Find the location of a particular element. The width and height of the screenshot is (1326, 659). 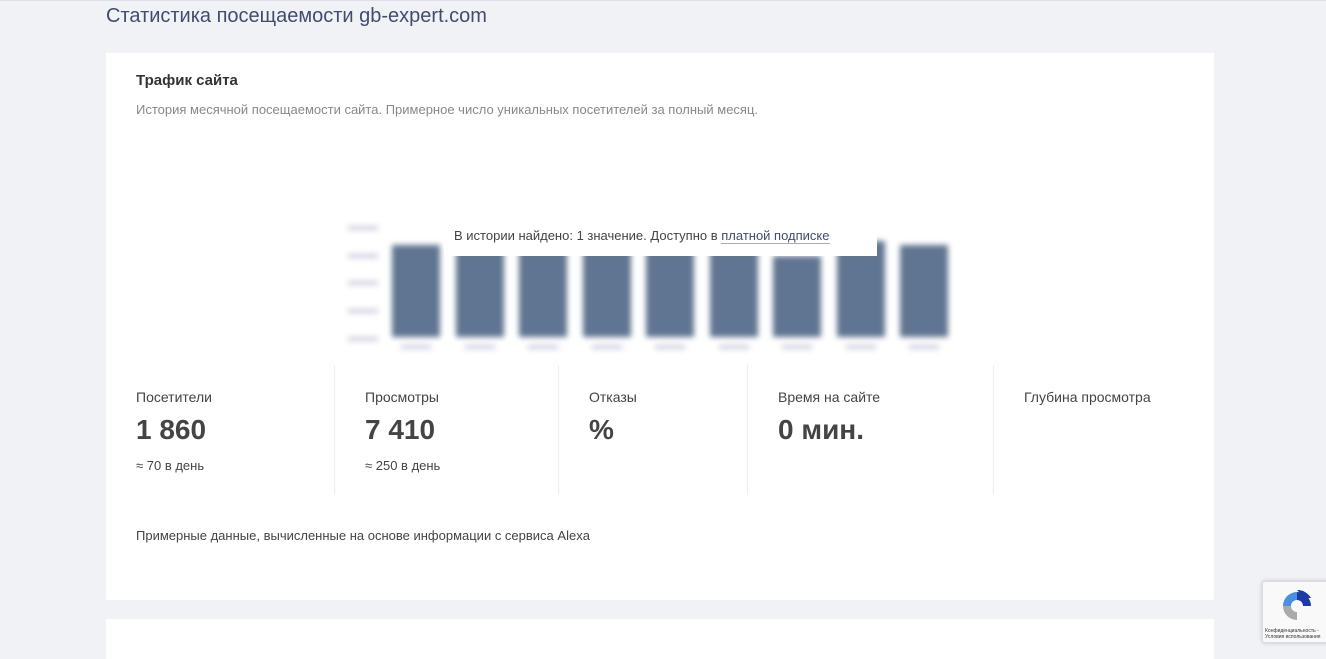

traffic-heading: Трафик сайта is located at coordinates (187, 80).